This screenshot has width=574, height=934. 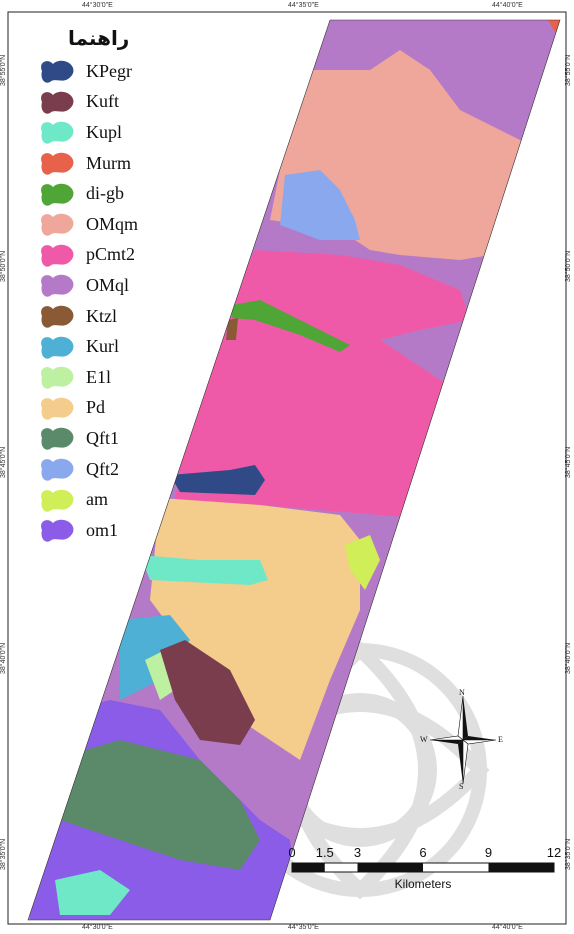 I want to click on legend-label: OMql, so click(x=108, y=284).